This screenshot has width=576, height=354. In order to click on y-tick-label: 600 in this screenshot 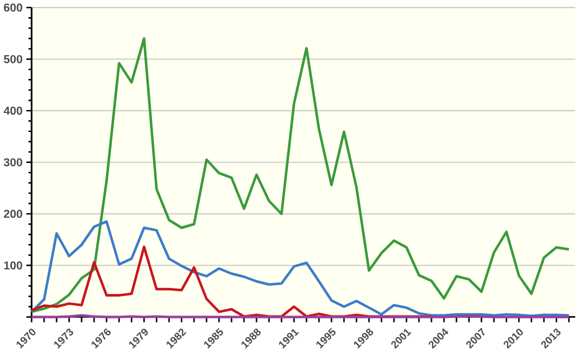, I will do `click(13, 7)`.